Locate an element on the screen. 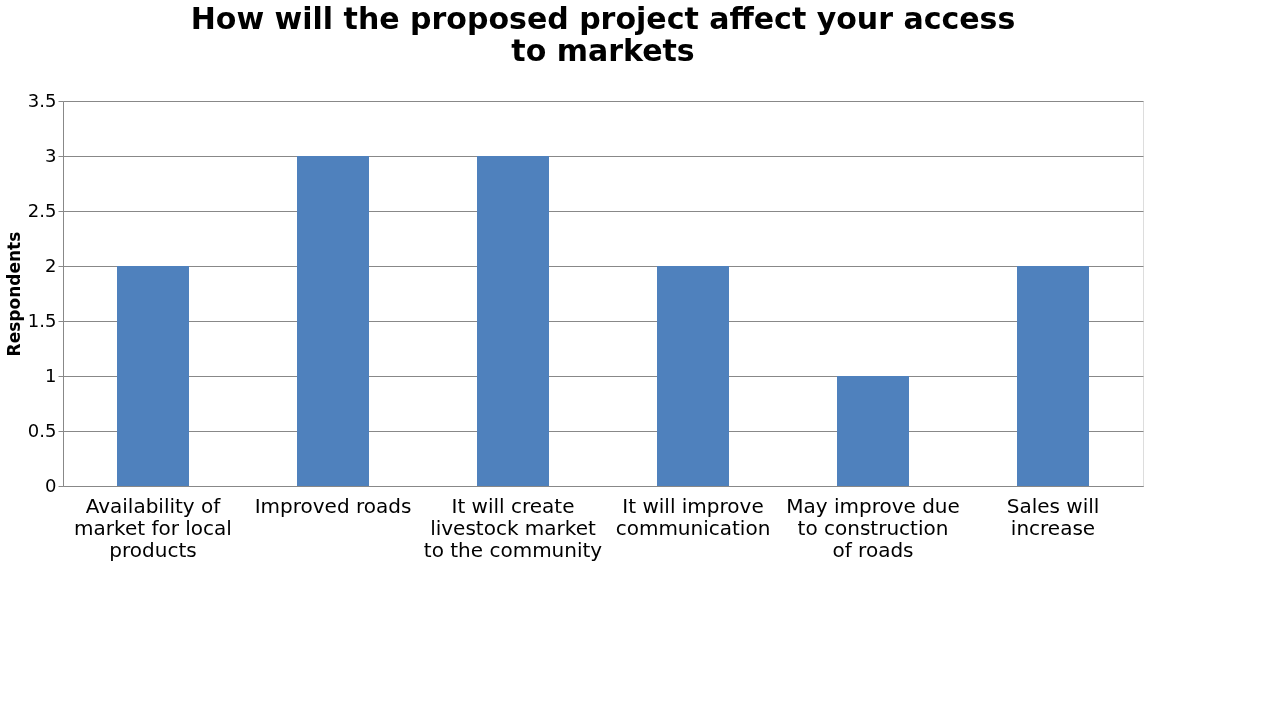  y-tick-label: 0 is located at coordinates (51, 485).